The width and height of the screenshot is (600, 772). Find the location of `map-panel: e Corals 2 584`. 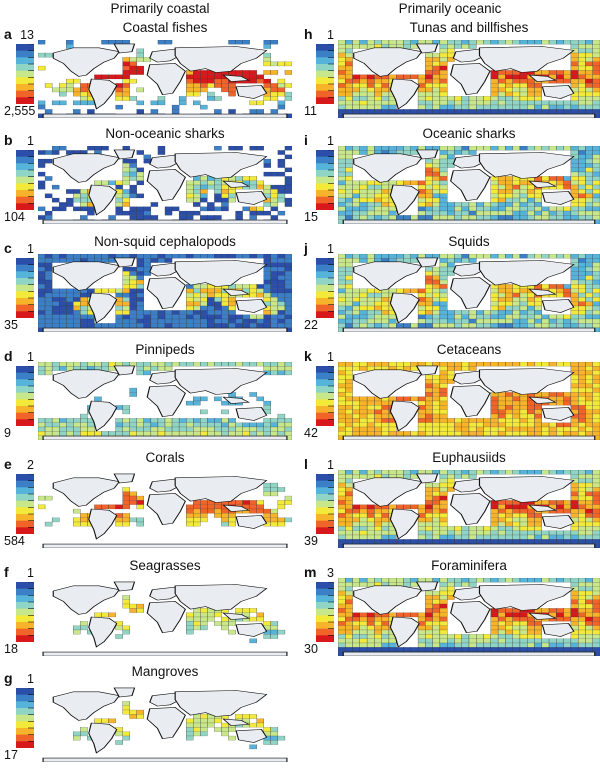

map-panel: e Corals 2 584 is located at coordinates (149, 500).